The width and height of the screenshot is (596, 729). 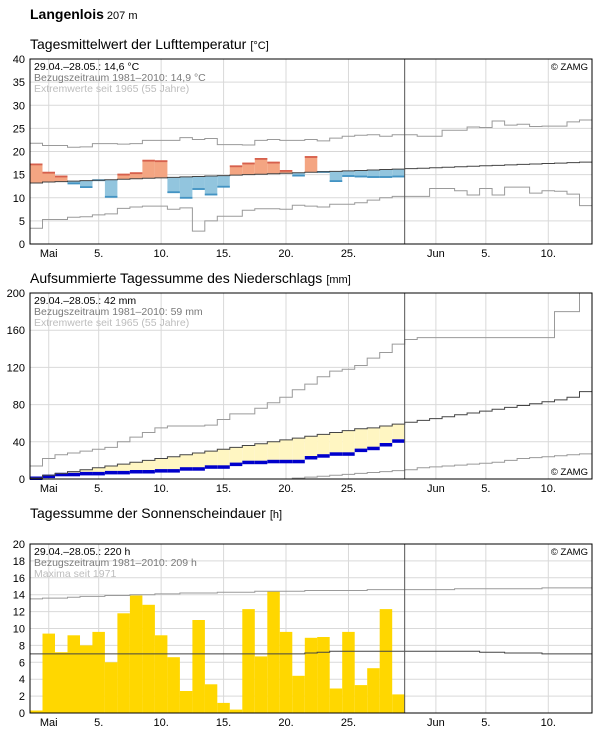 I want to click on precipitation-ytick-label: 160, so click(x=16, y=331).